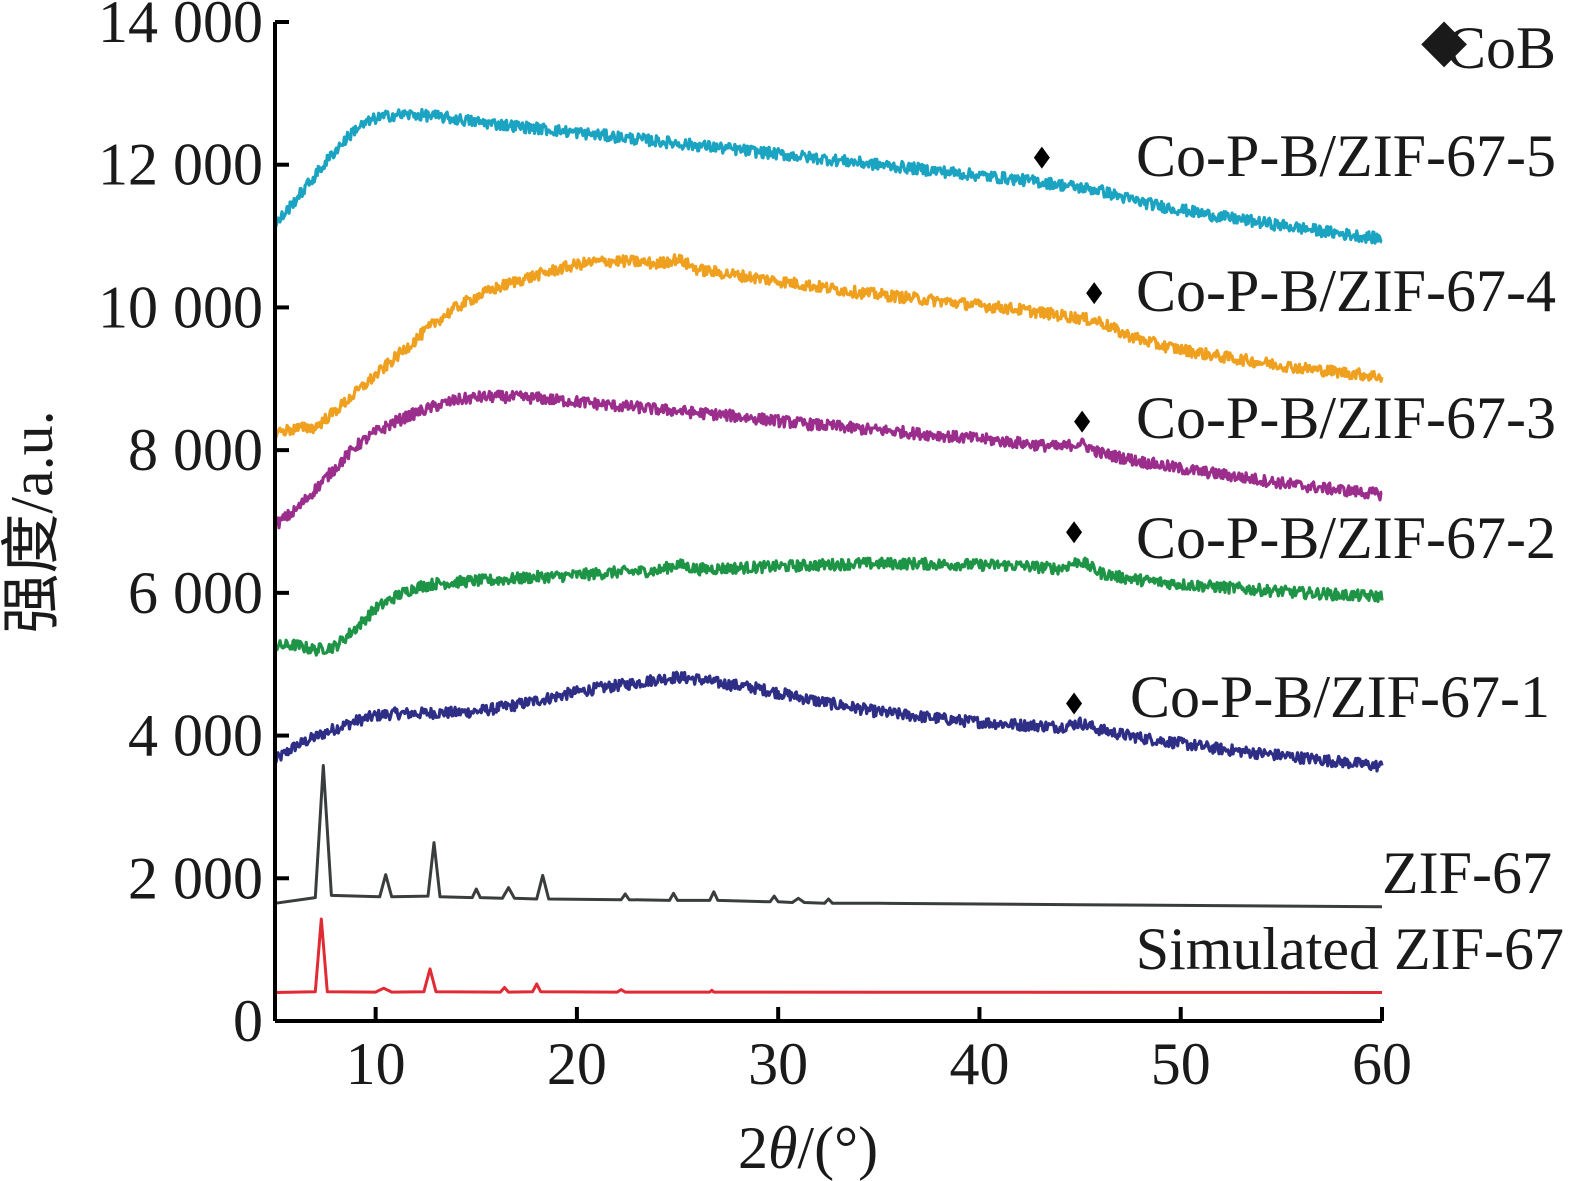 The image size is (1571, 1181). What do you see at coordinates (778, 1064) in the screenshot?
I see `x-tick-label: 30` at bounding box center [778, 1064].